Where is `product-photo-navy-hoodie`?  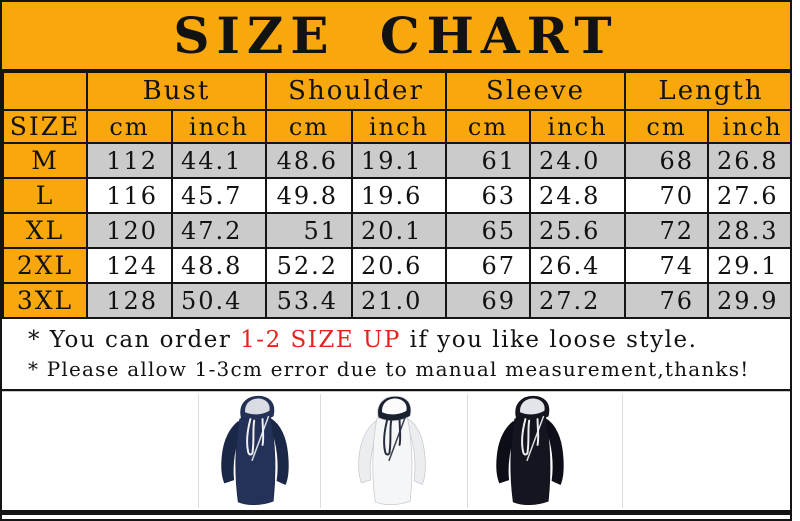
product-photo-navy-hoodie is located at coordinates (258, 451).